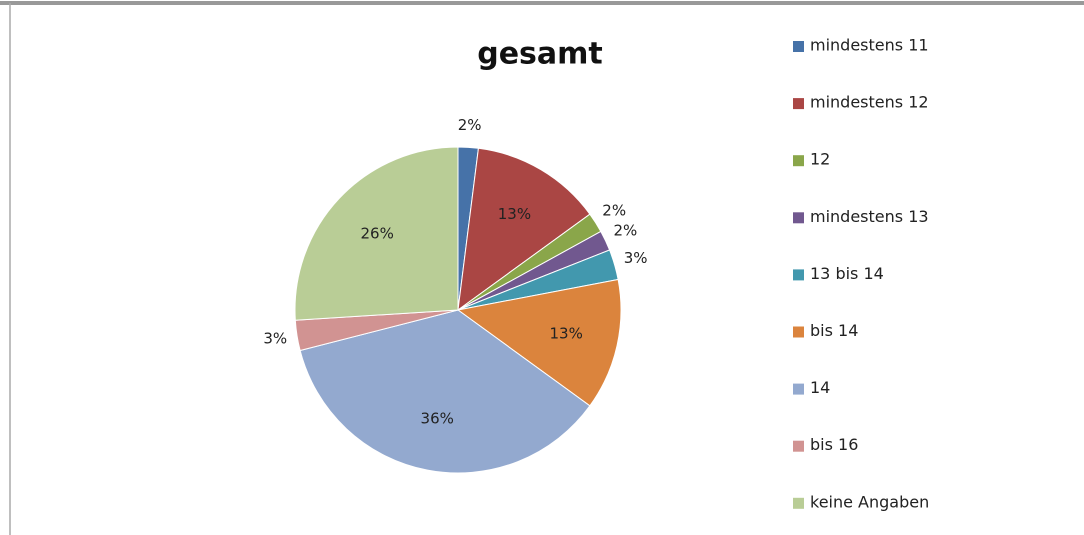 The image size is (1084, 535). What do you see at coordinates (834, 444) in the screenshot?
I see `legend-label: bis 16` at bounding box center [834, 444].